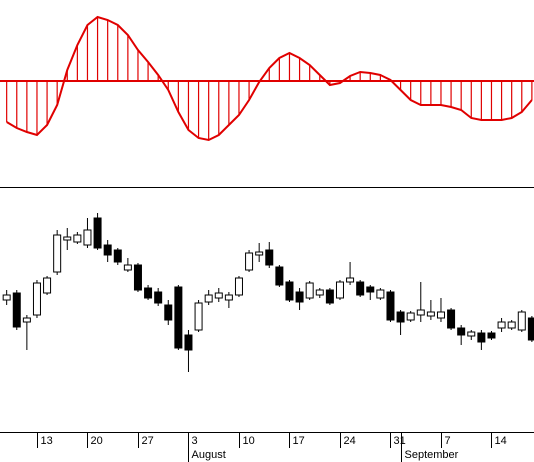 This screenshot has height=462, width=534. What do you see at coordinates (501, 441) in the screenshot?
I see `x-tick-label: 14` at bounding box center [501, 441].